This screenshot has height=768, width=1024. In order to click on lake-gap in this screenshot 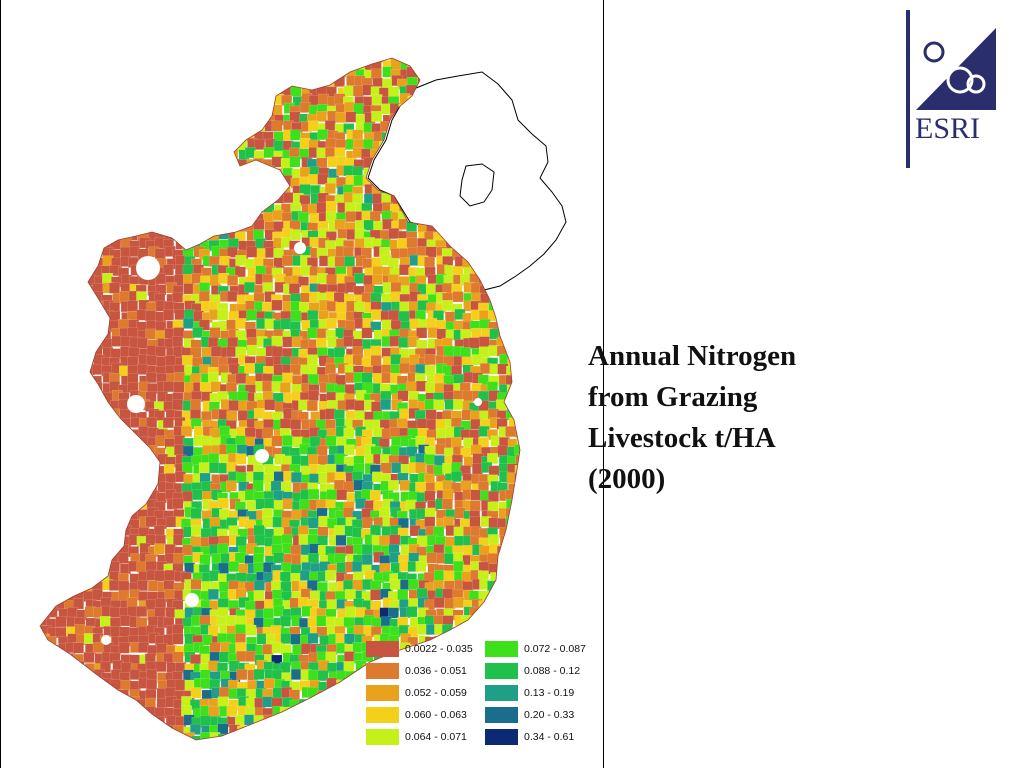, I will do `click(478, 402)`.